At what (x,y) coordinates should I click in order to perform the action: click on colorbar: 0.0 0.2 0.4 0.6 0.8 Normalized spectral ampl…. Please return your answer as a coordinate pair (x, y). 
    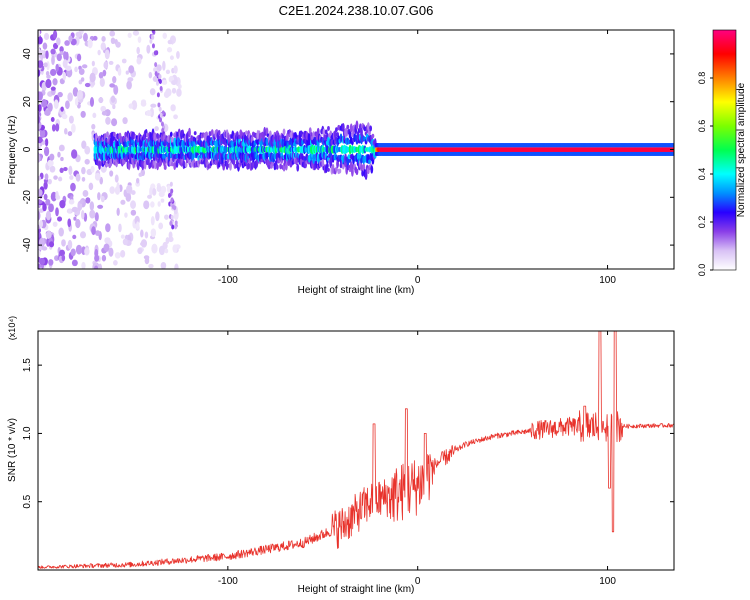
    Looking at the image, I should click on (722, 153).